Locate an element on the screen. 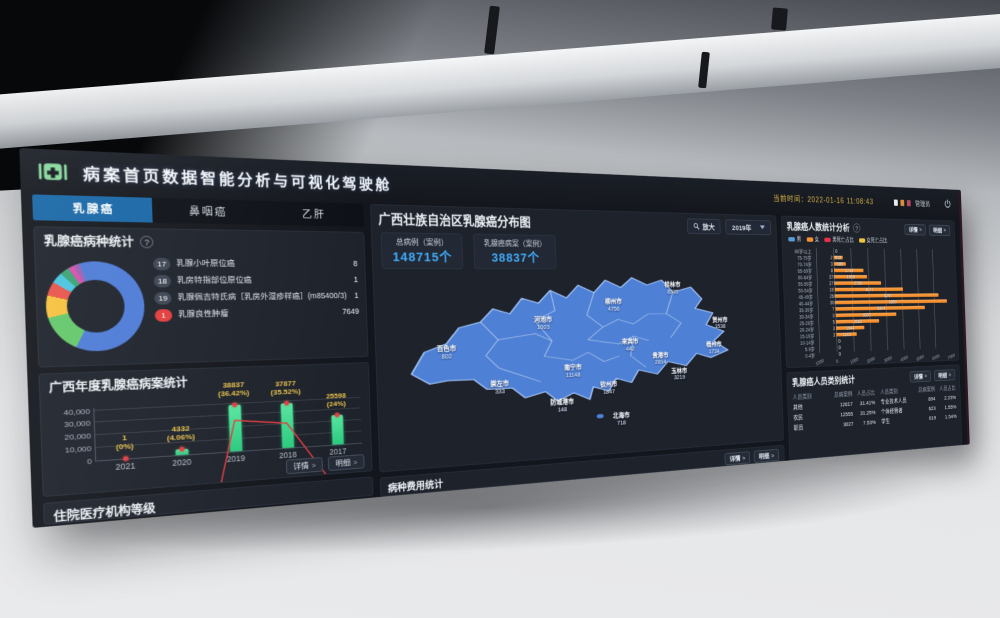  y-axis-label: 20,000 is located at coordinates (78, 436).